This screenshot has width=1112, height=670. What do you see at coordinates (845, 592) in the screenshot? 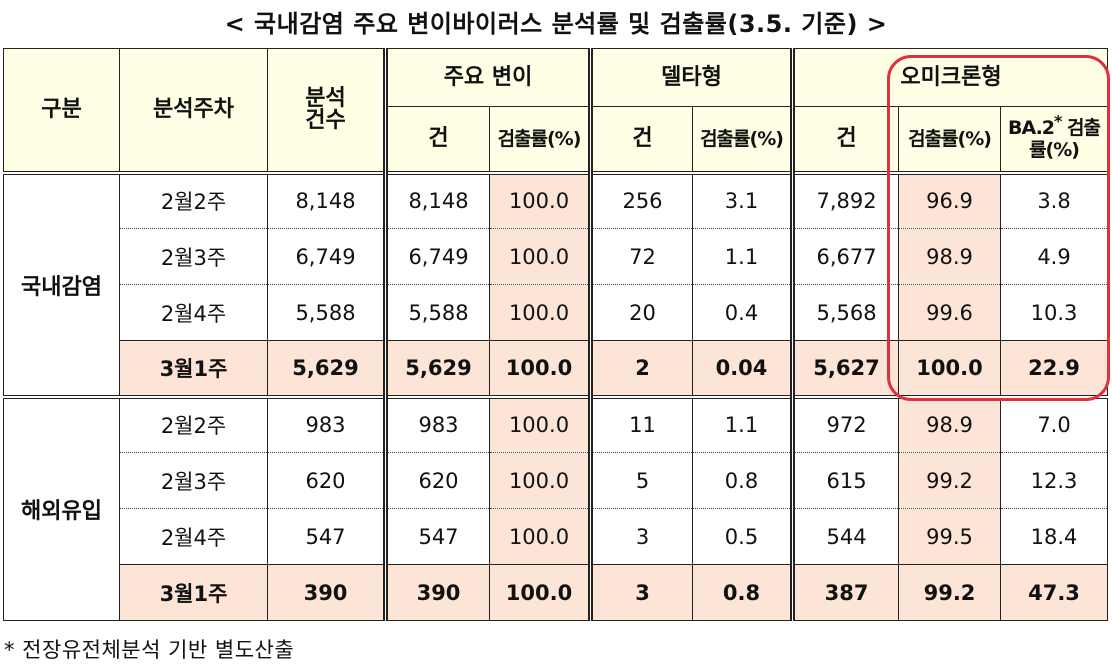
I see `cell-omicron-count: 387` at bounding box center [845, 592].